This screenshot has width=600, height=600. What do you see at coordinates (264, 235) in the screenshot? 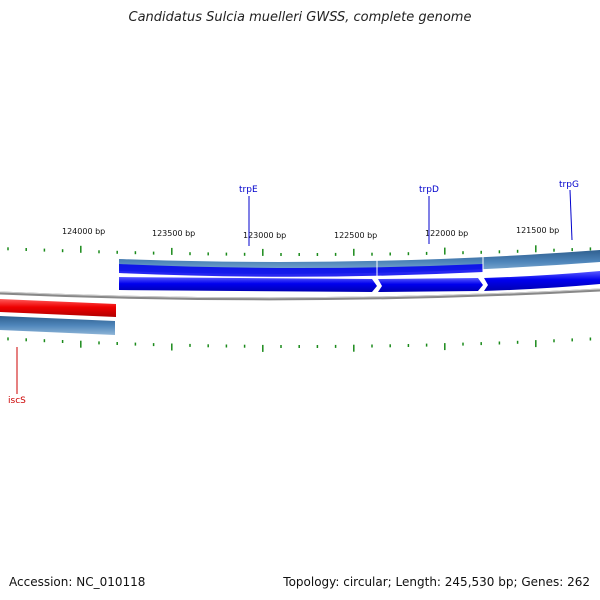
I see `scale-label-123000: 123000 bp` at bounding box center [264, 235].